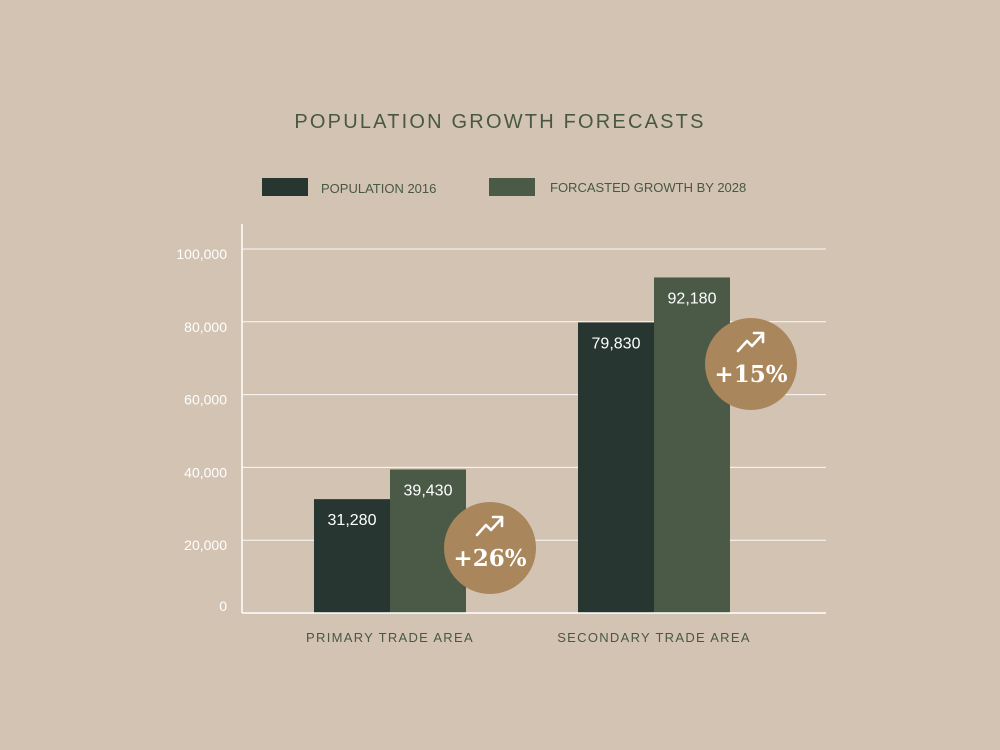 Image resolution: width=1000 pixels, height=750 pixels. What do you see at coordinates (201, 430) in the screenshot?
I see `y-axis-ticks: 0 20,000 40,000 60,000 80,000 100,000` at bounding box center [201, 430].